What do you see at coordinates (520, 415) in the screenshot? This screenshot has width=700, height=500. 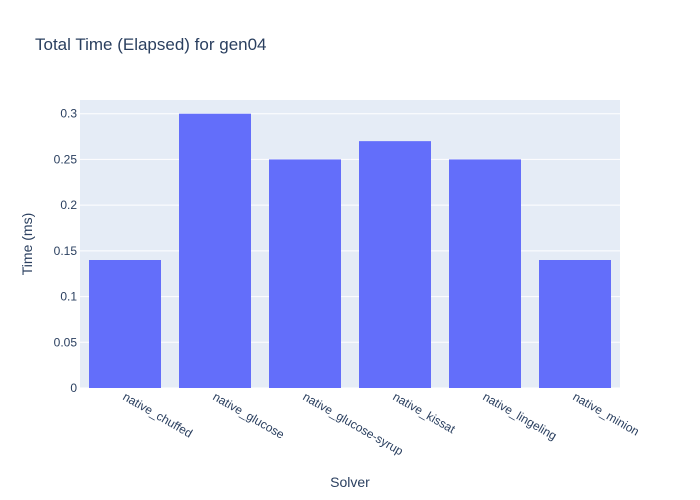 I see `x-tick-label: native_lingeling` at bounding box center [520, 415].